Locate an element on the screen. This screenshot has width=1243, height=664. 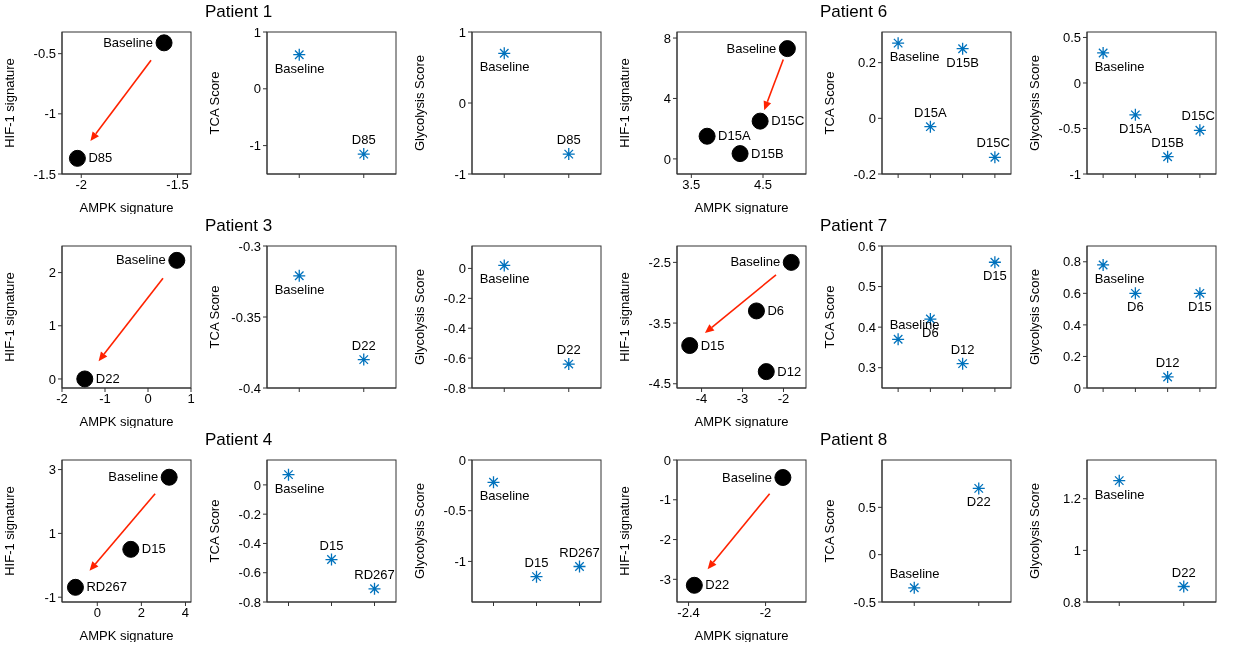
chart-title: Patient 4 is located at coordinates (239, 440).